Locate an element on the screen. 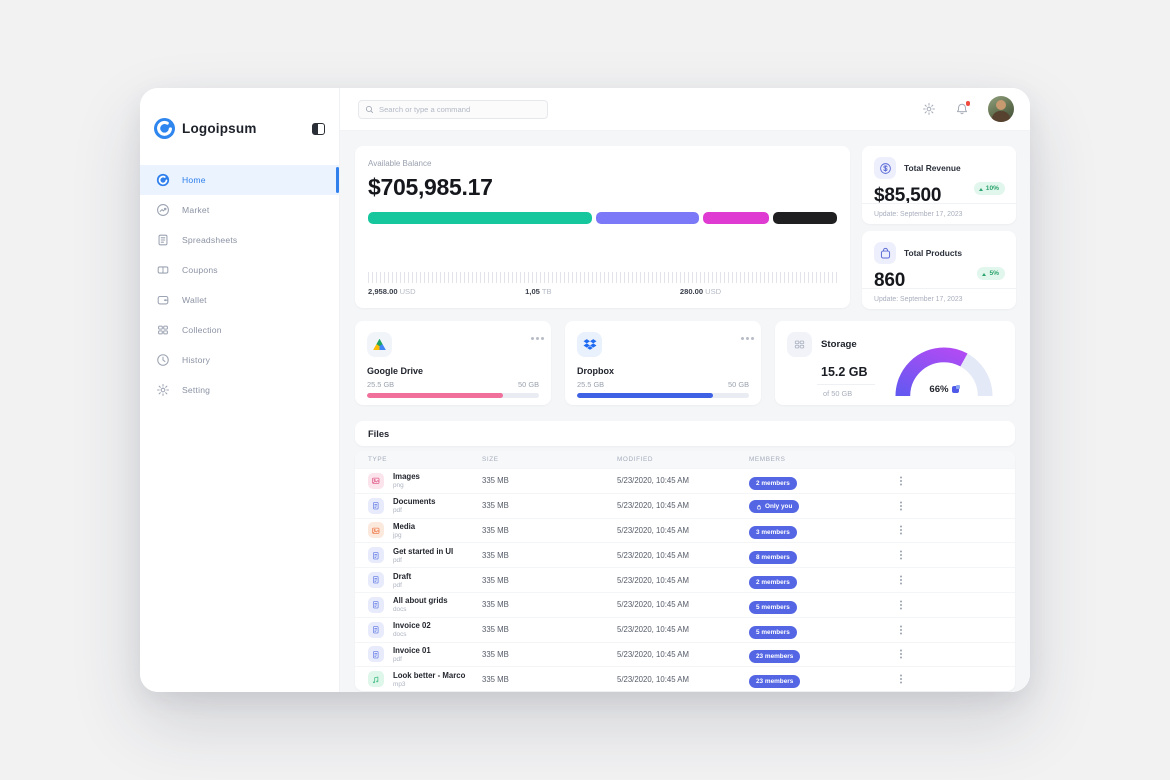  sidebar-item-label: Coupons is located at coordinates (200, 270).